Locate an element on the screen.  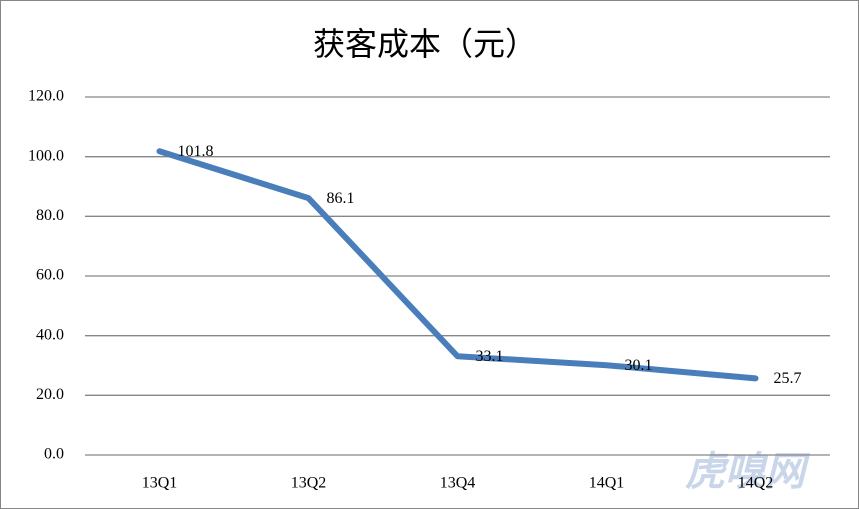
data-label: 33.1 is located at coordinates (490, 356).